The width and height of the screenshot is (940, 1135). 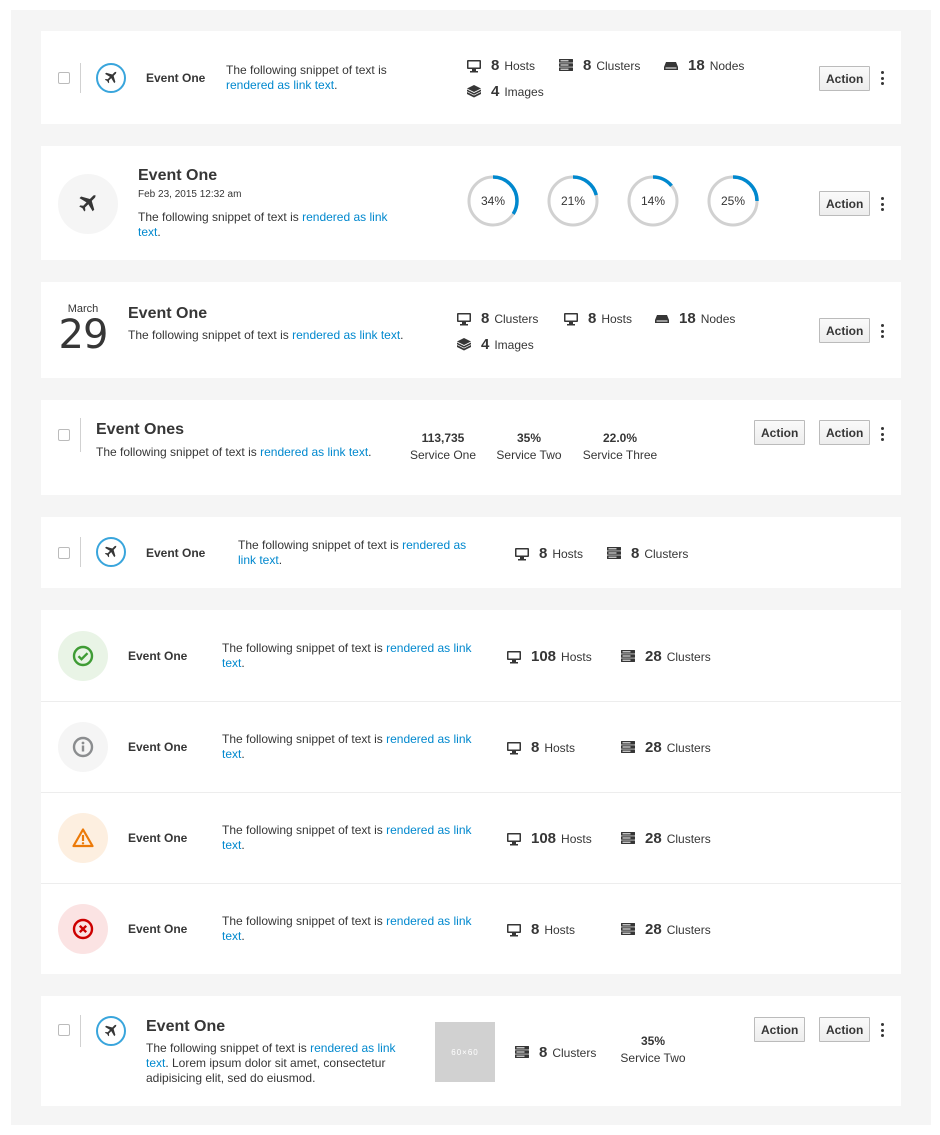 I want to click on date-block: March 29, so click(x=83, y=329).